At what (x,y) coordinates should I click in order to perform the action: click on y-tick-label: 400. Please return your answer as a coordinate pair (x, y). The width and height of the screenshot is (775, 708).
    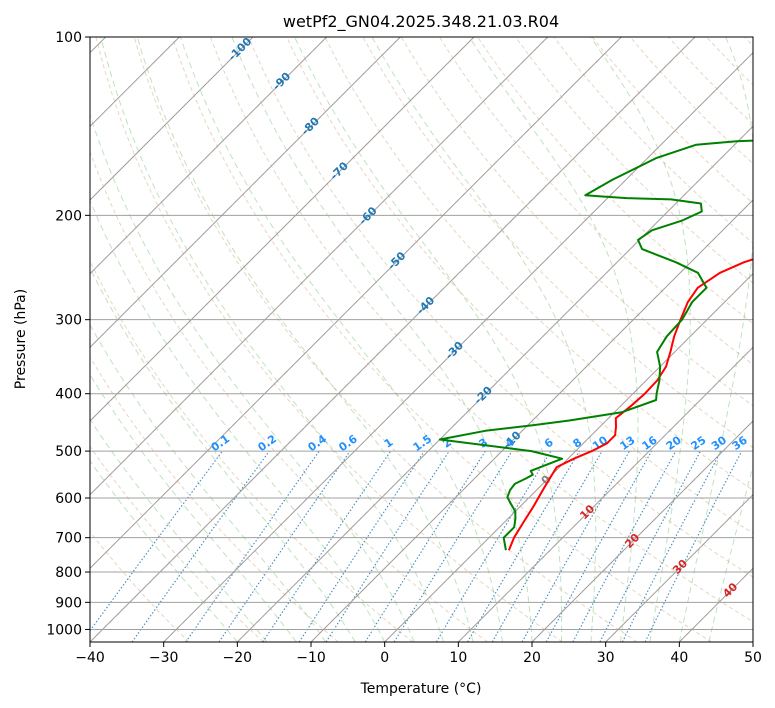
    Looking at the image, I should click on (68, 395).